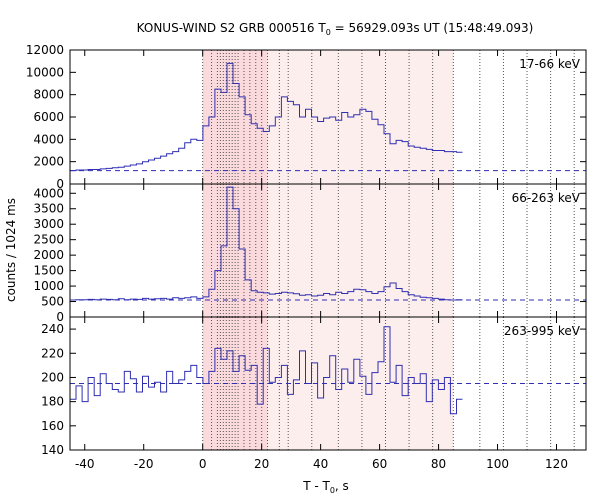 This screenshot has width=600, height=500. What do you see at coordinates (48, 117) in the screenshot?
I see `y-tick-label: 6000` at bounding box center [48, 117].